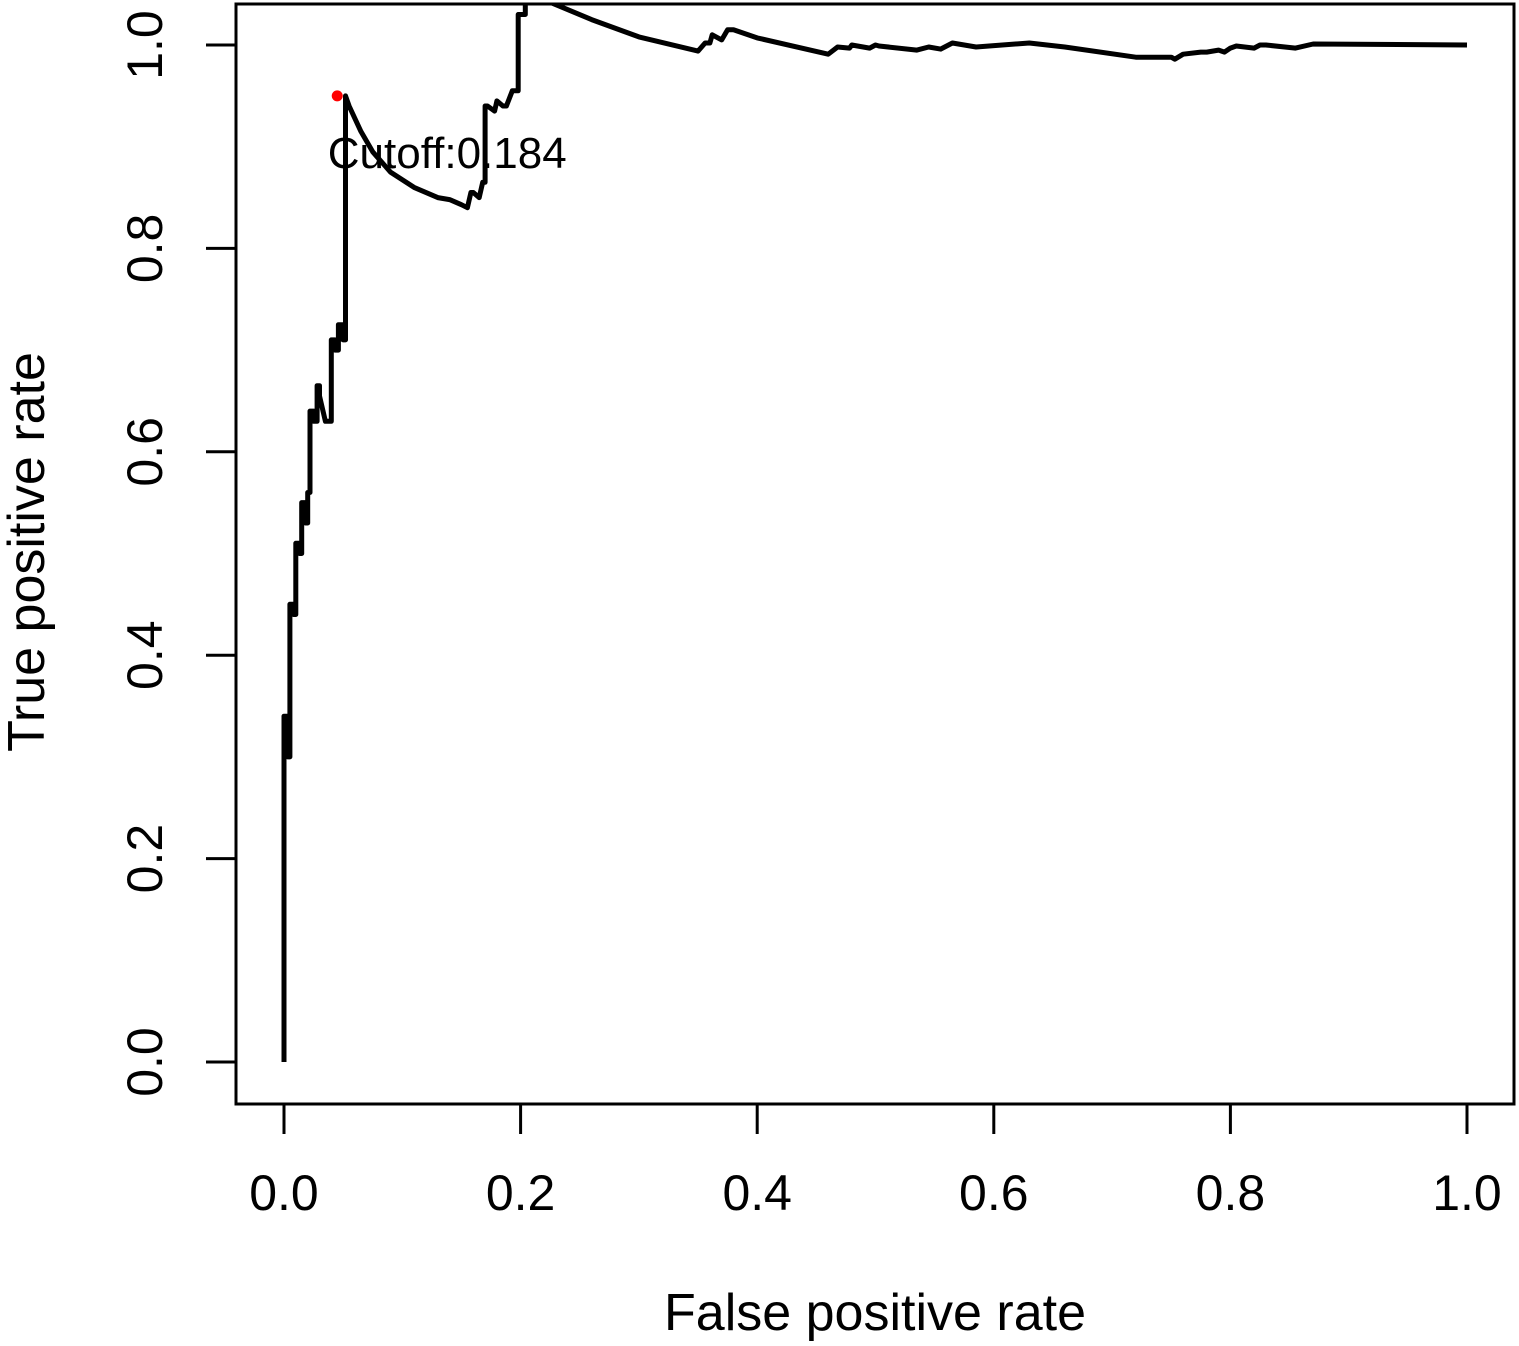 Image resolution: width=1519 pixels, height=1346 pixels. I want to click on y-tick-label: 1.0, so click(145, 45).